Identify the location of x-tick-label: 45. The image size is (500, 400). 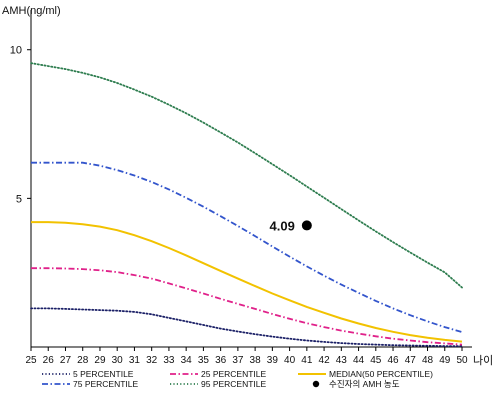
(376, 360).